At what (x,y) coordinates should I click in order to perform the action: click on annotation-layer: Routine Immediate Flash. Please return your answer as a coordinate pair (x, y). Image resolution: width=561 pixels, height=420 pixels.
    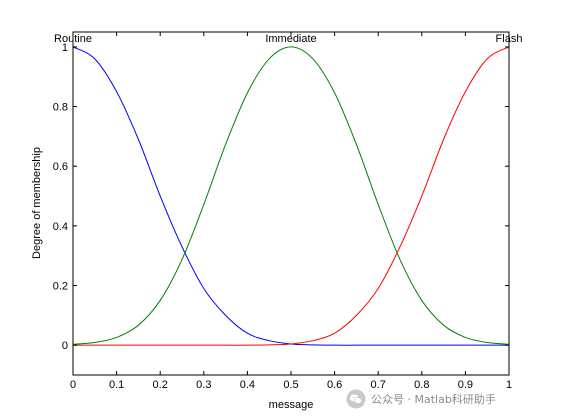
    Looking at the image, I should click on (288, 39).